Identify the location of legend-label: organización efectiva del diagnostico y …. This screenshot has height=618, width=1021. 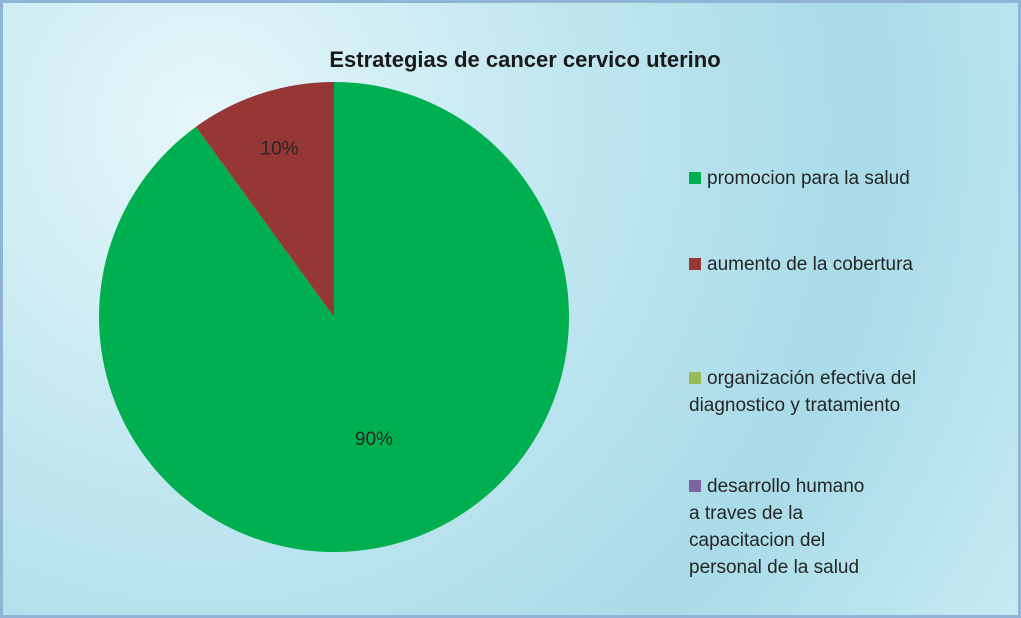
(803, 392).